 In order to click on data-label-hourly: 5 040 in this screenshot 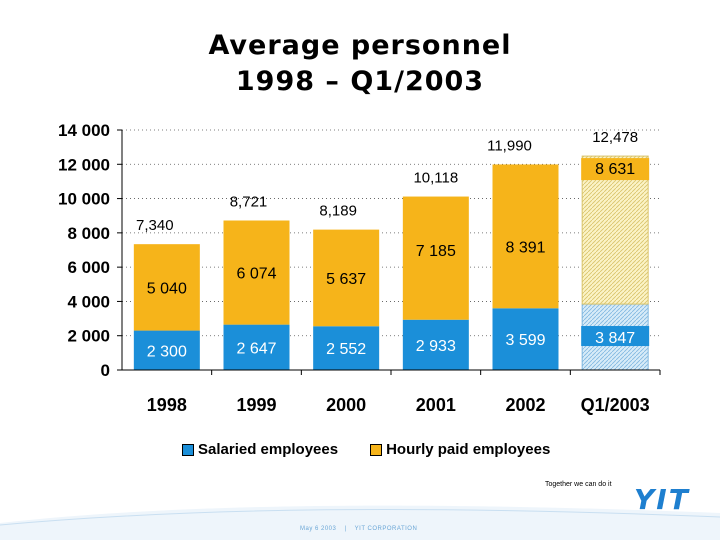, I will do `click(167, 288)`.